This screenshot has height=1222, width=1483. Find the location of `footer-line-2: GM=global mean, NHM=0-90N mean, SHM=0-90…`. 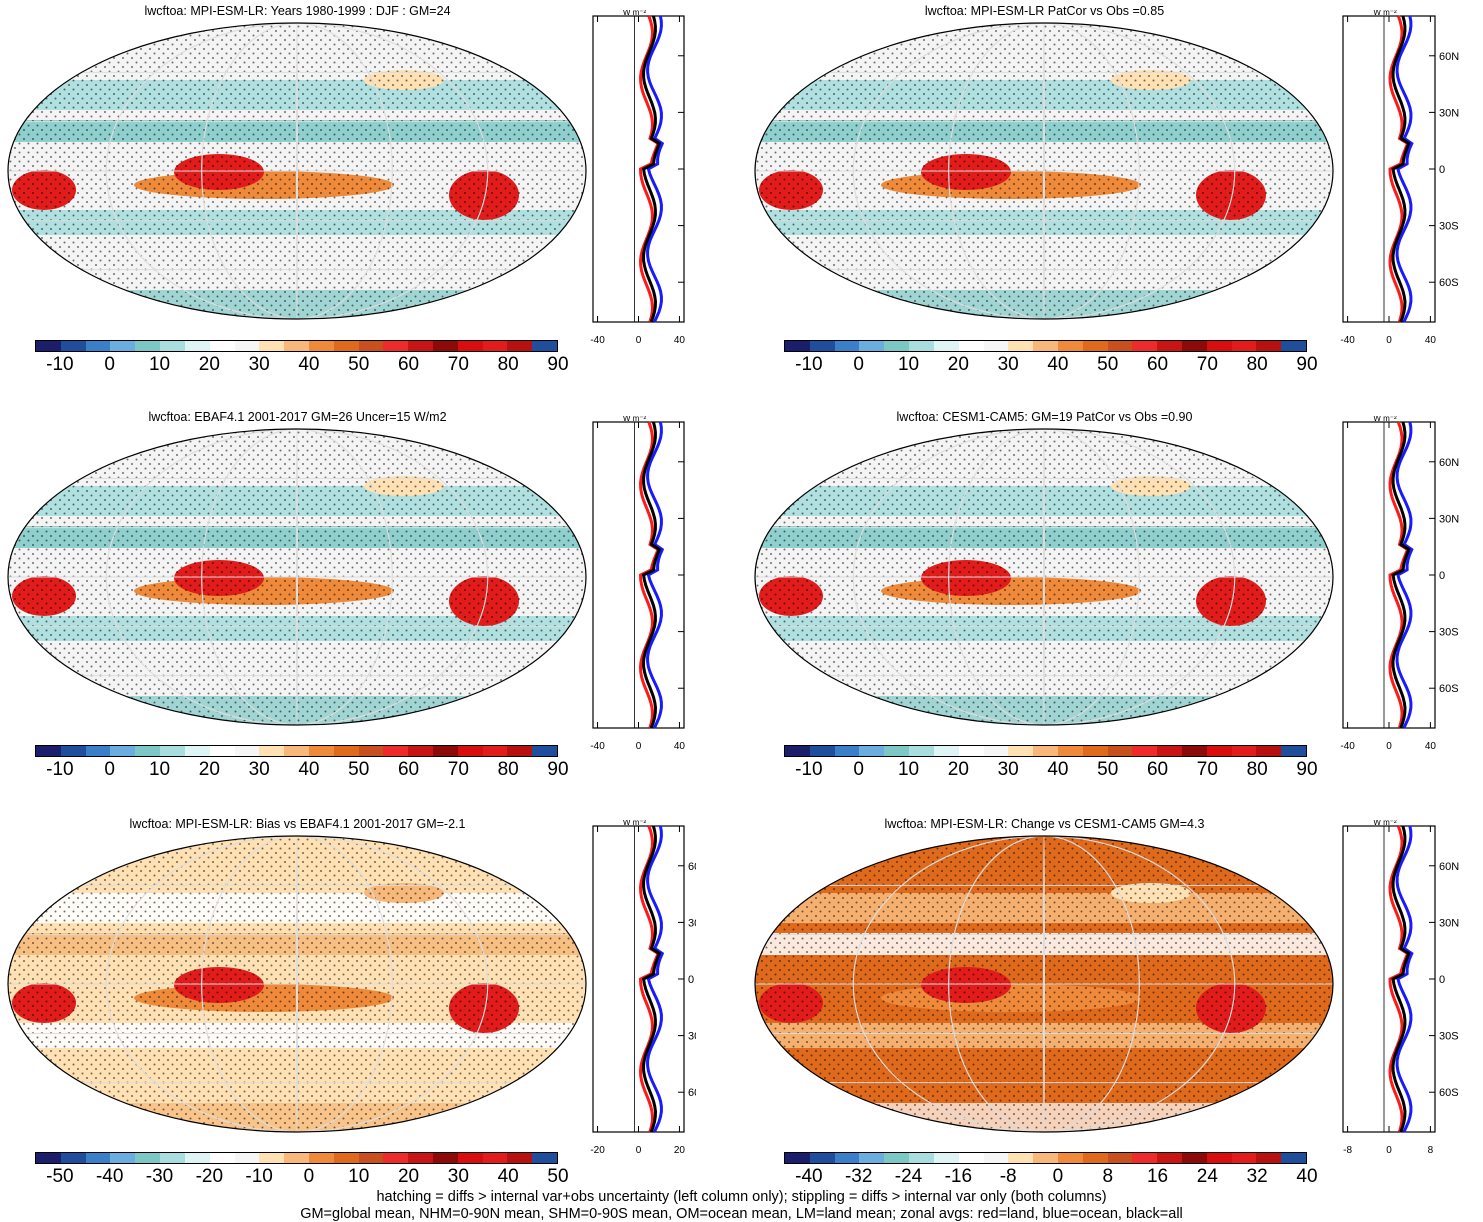

footer-line-2: GM=global mean, NHM=0-90N mean, SHM=0-90… is located at coordinates (741, 1214).